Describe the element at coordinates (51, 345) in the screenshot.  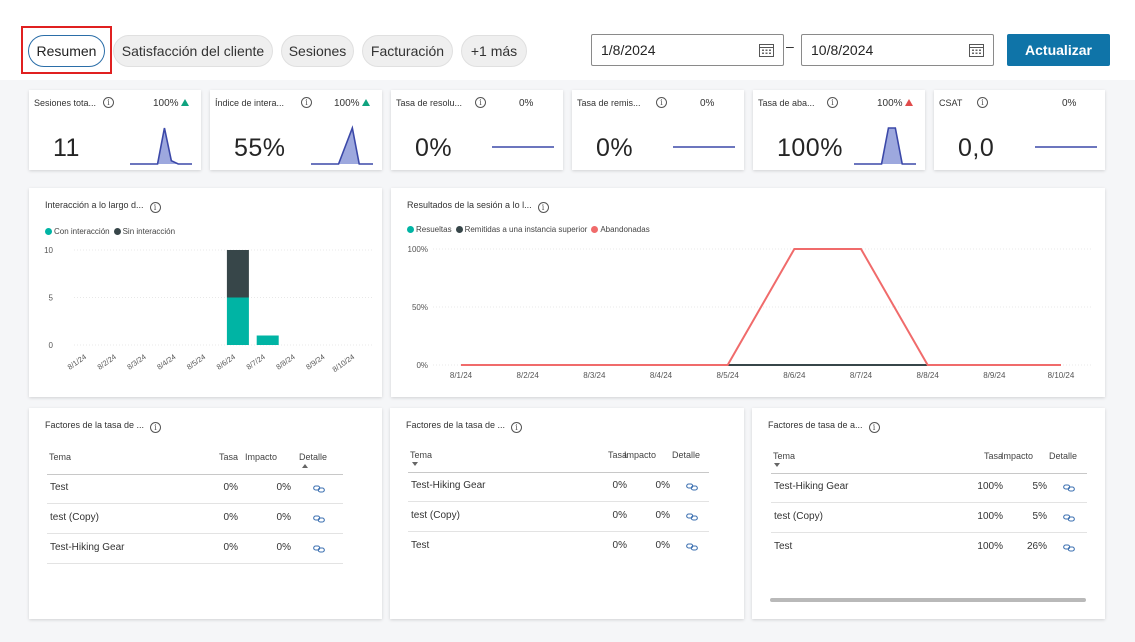
I see `y-tick-label: 0` at that location.